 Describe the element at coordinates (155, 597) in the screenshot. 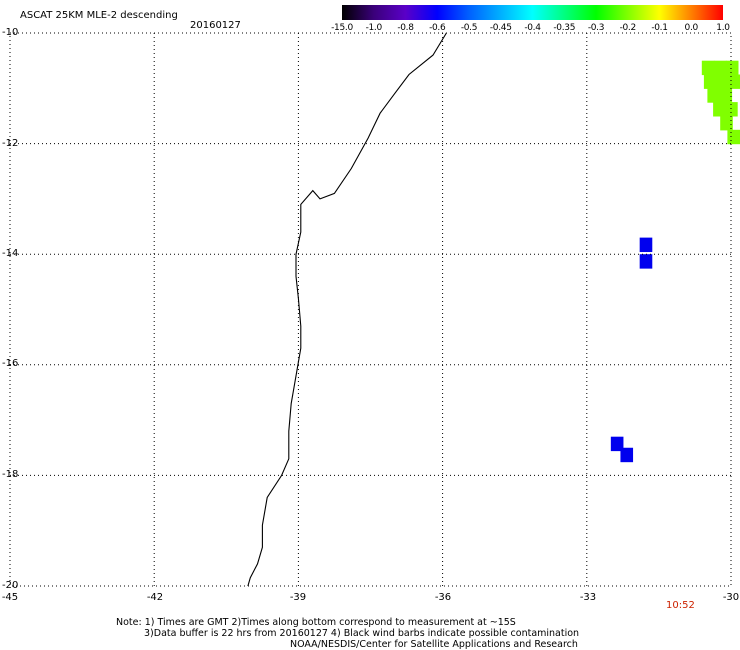

I see `lon-label: -42` at that location.